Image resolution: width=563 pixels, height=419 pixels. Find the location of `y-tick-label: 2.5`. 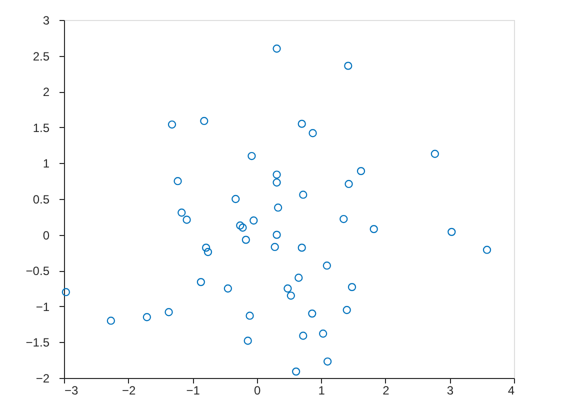

y-tick-label: 2.5 is located at coordinates (41, 56).